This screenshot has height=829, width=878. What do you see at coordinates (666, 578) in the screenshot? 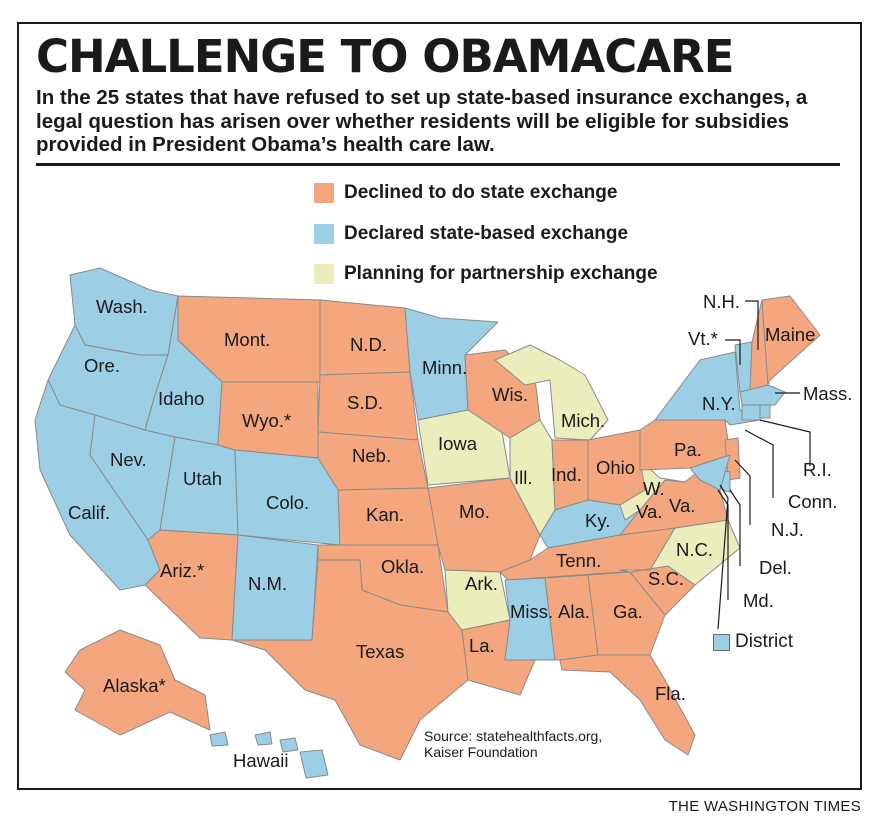
I see `label-sc: S.C.` at bounding box center [666, 578].